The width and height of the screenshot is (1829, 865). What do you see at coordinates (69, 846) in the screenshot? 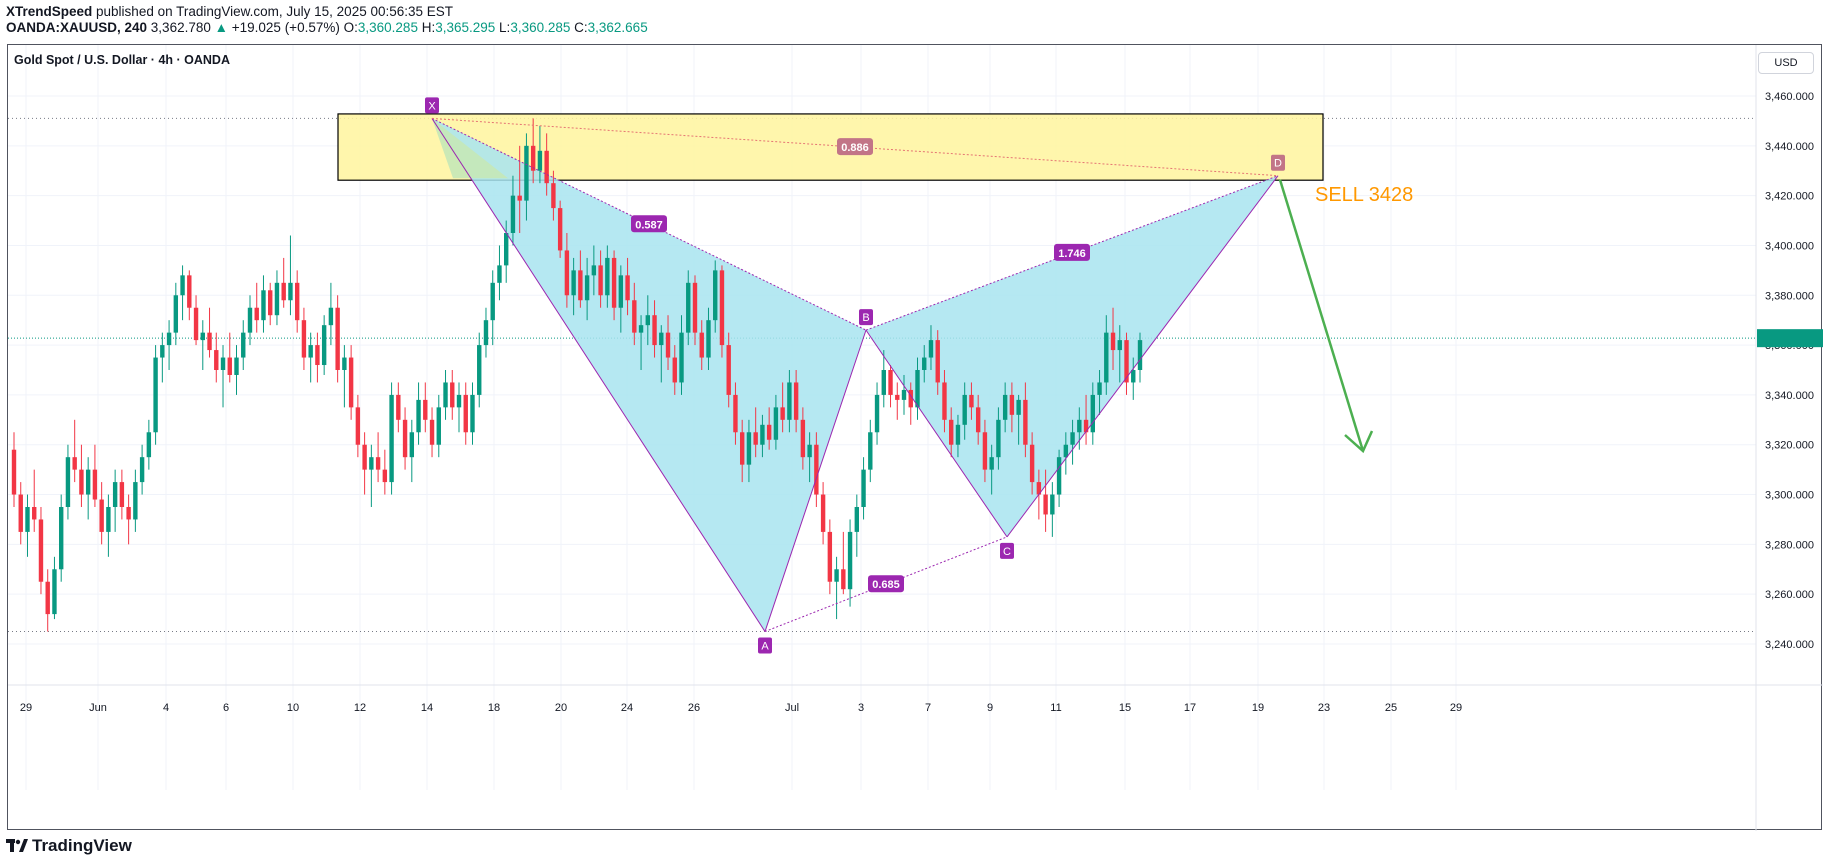
I see `tradingview-logo: TradingView` at bounding box center [69, 846].